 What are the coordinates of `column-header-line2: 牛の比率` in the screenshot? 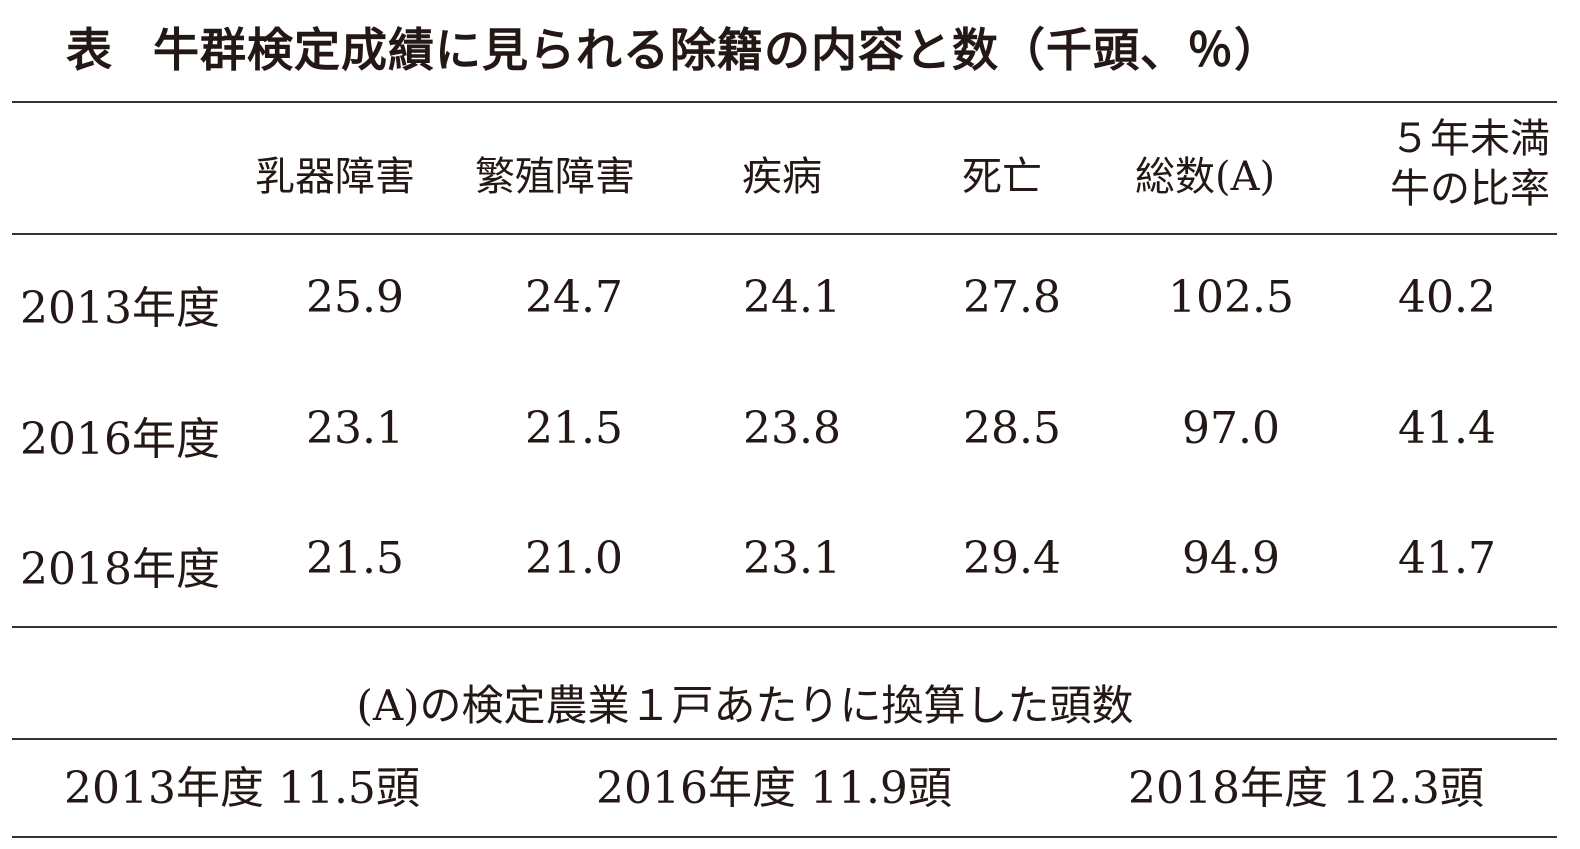 It's located at (1470, 189).